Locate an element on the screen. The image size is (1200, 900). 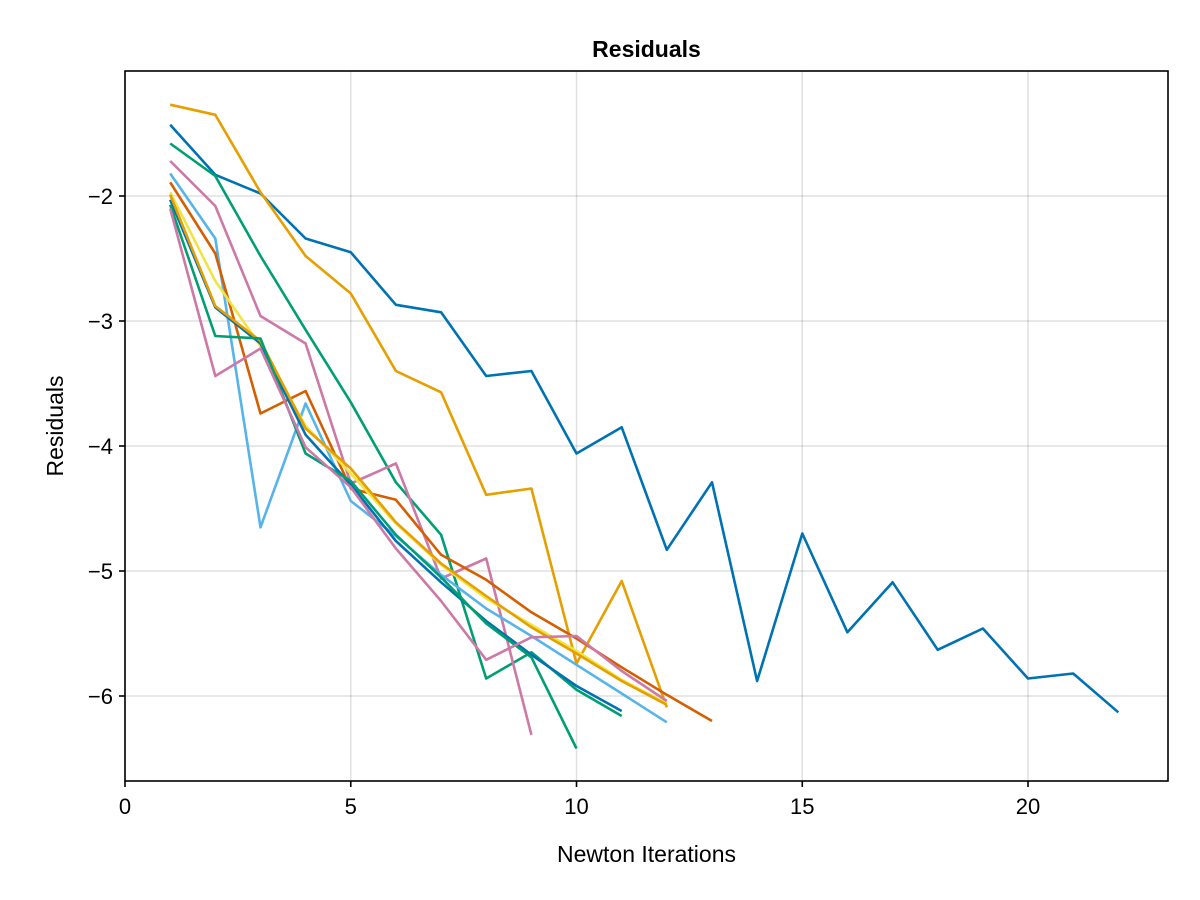
x-axis-label: Newton Iterations is located at coordinates (646, 854).